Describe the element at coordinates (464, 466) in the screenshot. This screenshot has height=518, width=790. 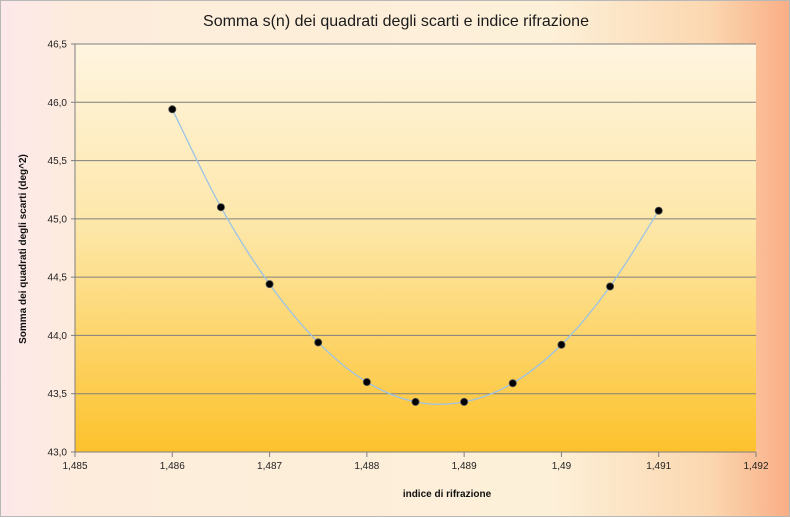
I see `x-tick-label: 1,489` at that location.